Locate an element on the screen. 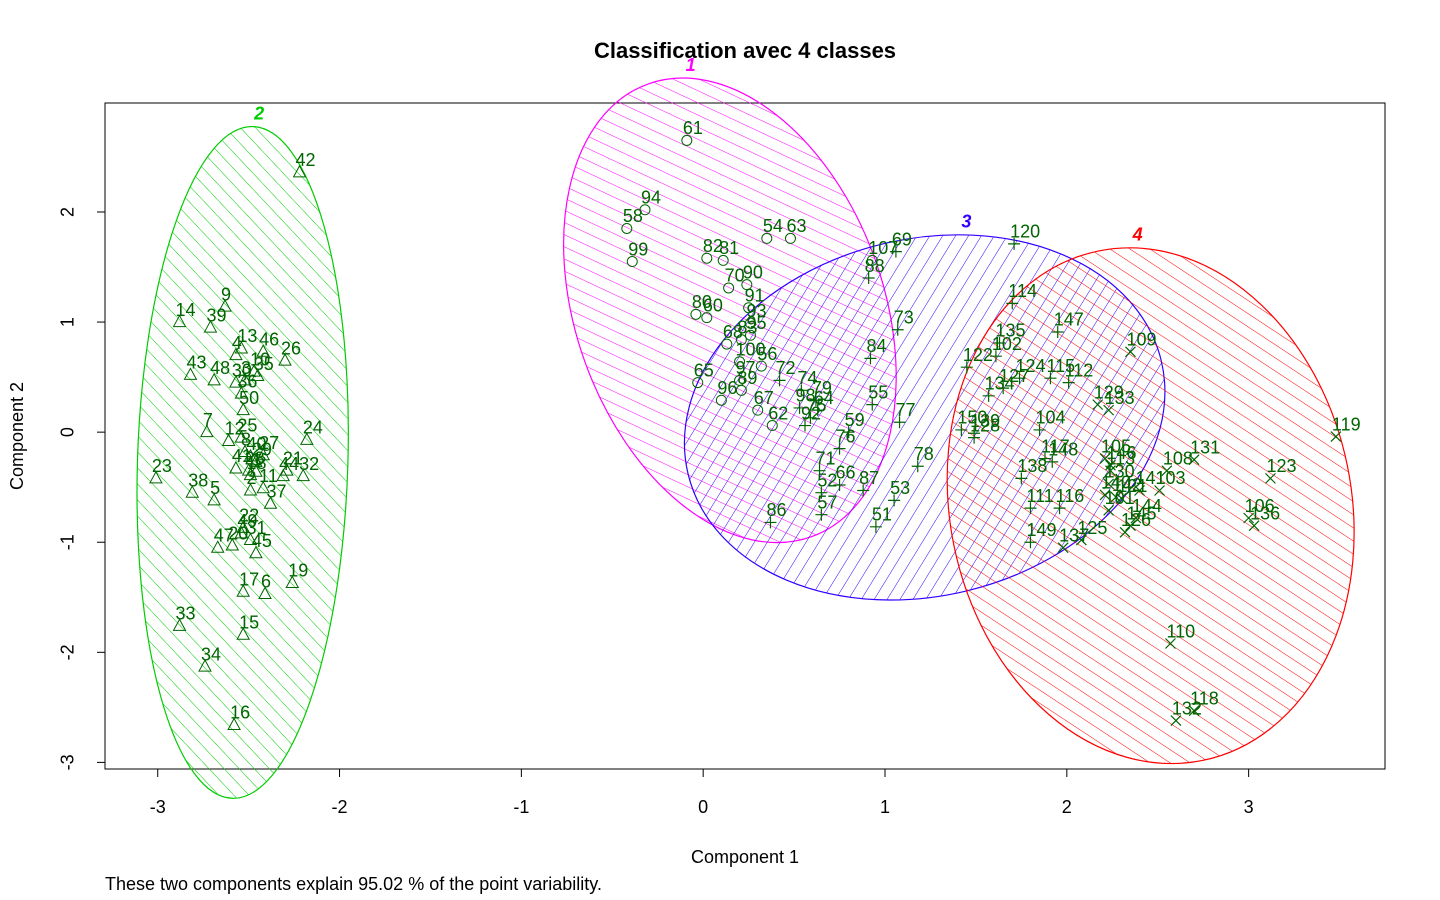 The height and width of the screenshot is (900, 1440). point-label: 126 is located at coordinates (1136, 520).